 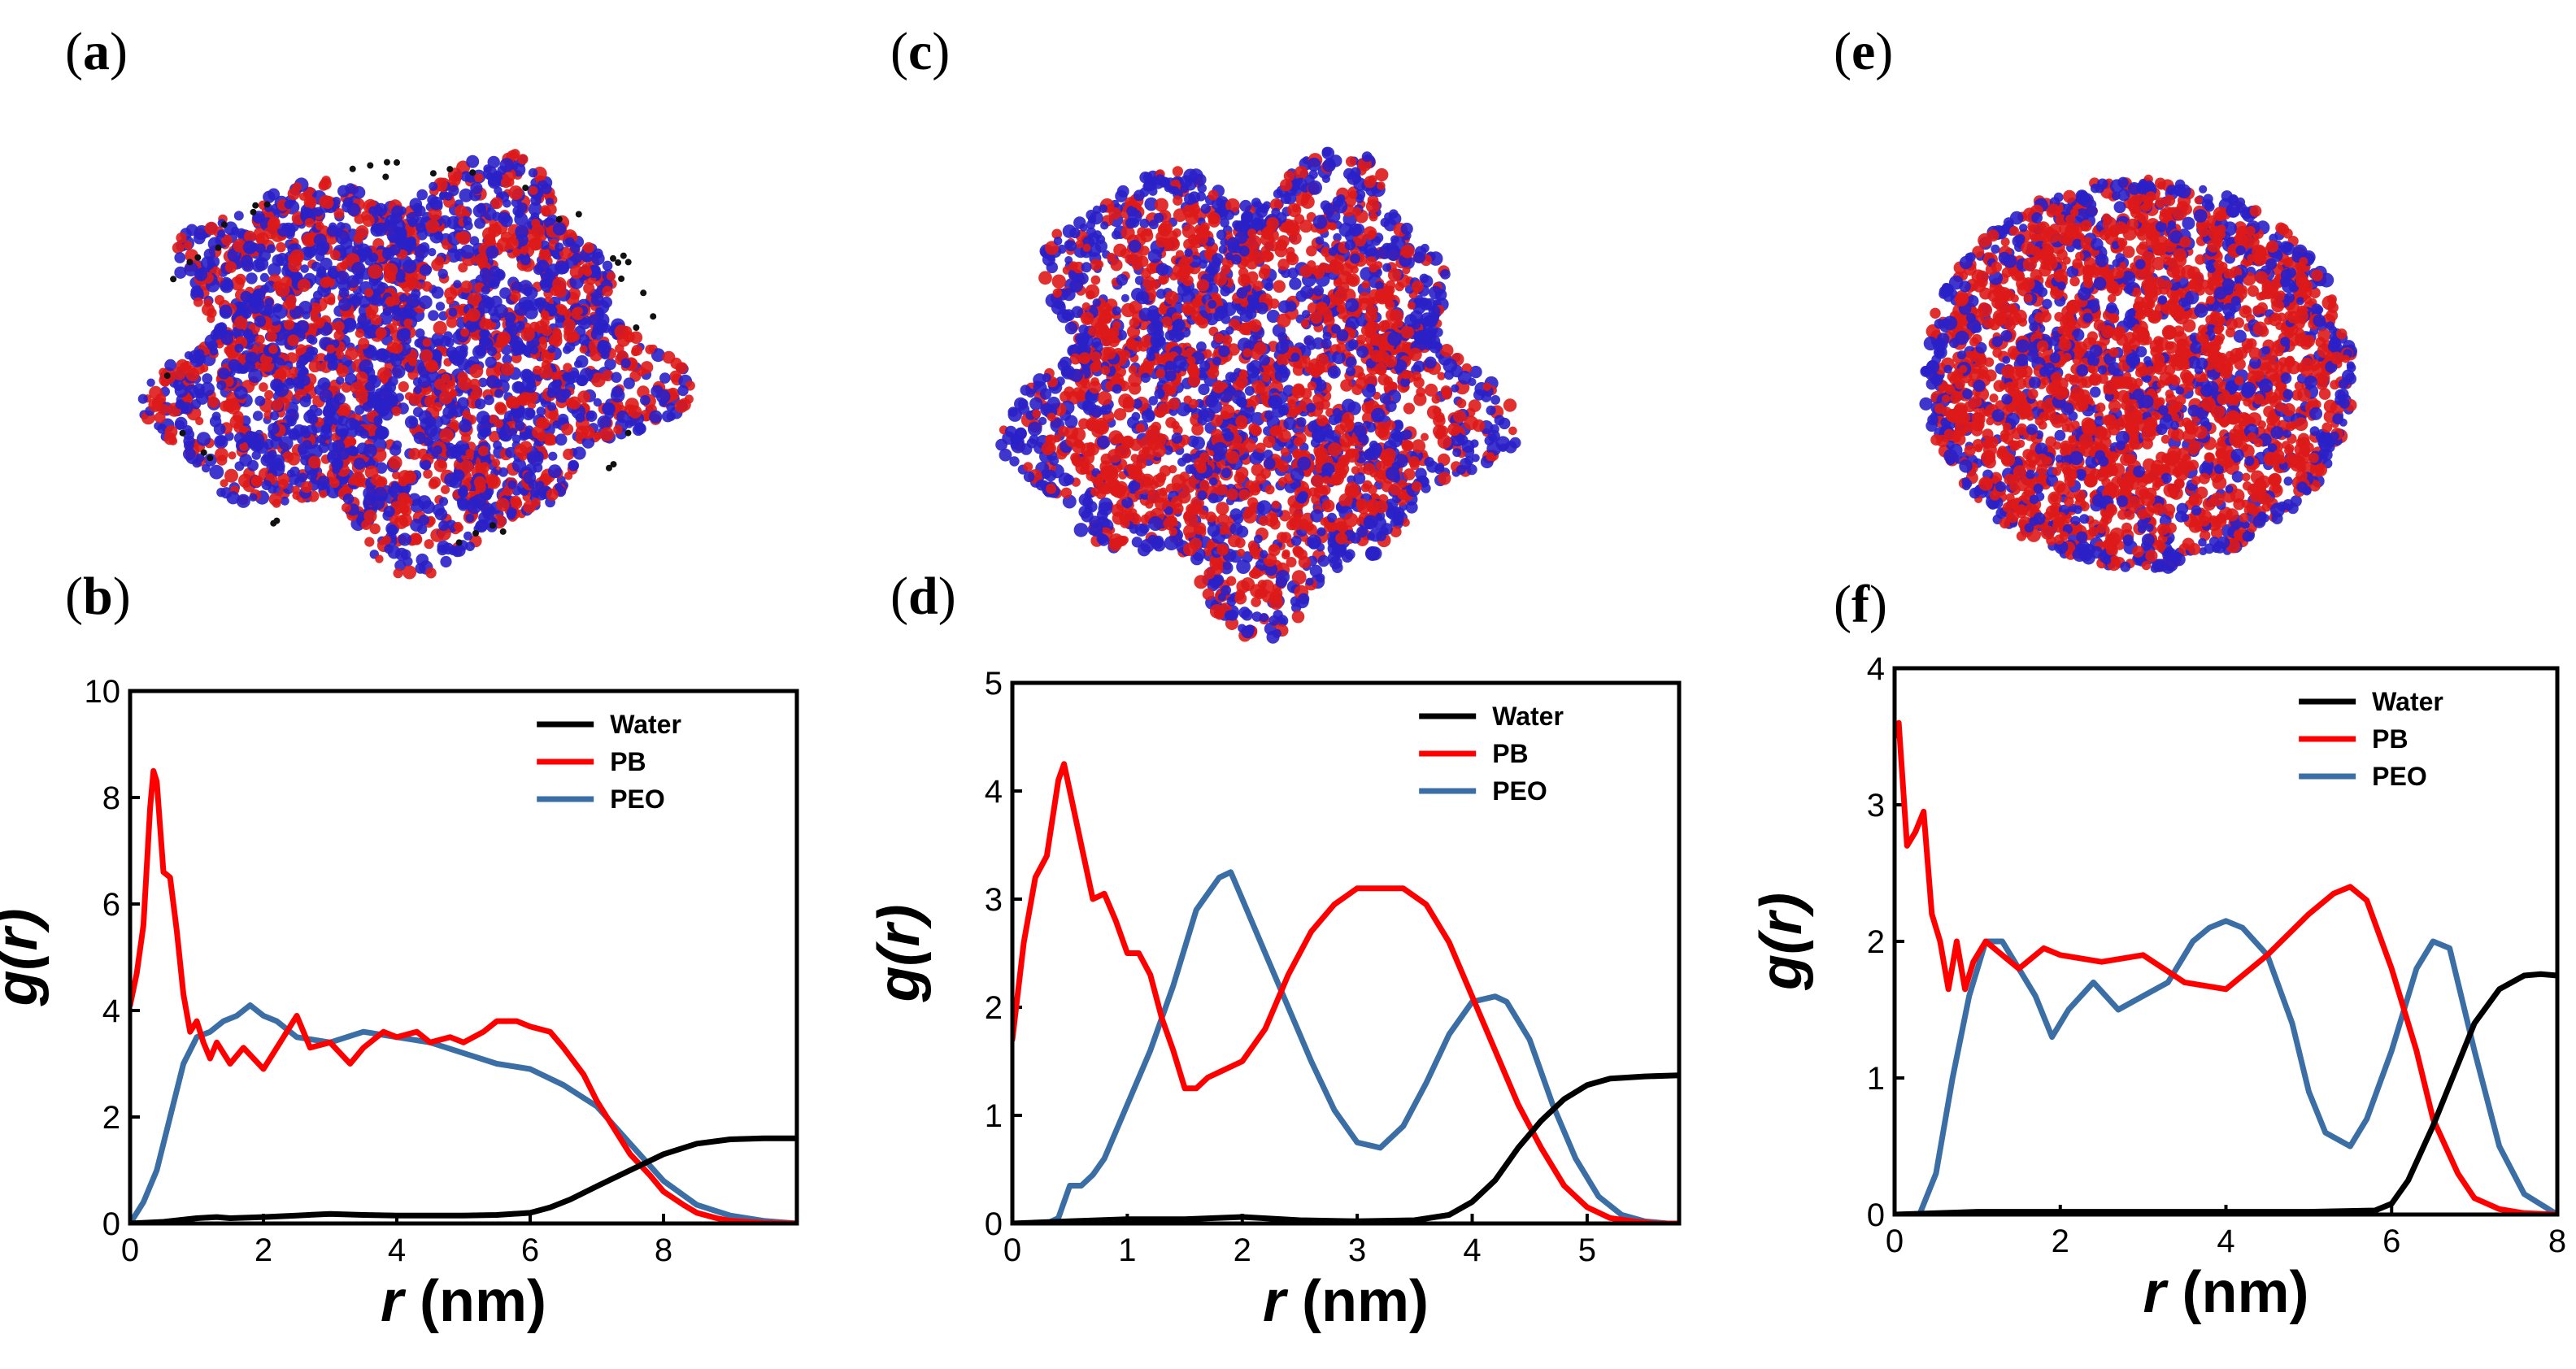 I want to click on water-bead, so click(x=628, y=262).